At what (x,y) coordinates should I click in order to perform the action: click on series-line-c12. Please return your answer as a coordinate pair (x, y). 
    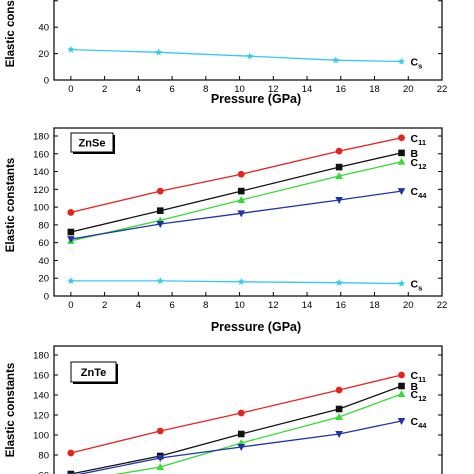
    Looking at the image, I should click on (236, 201).